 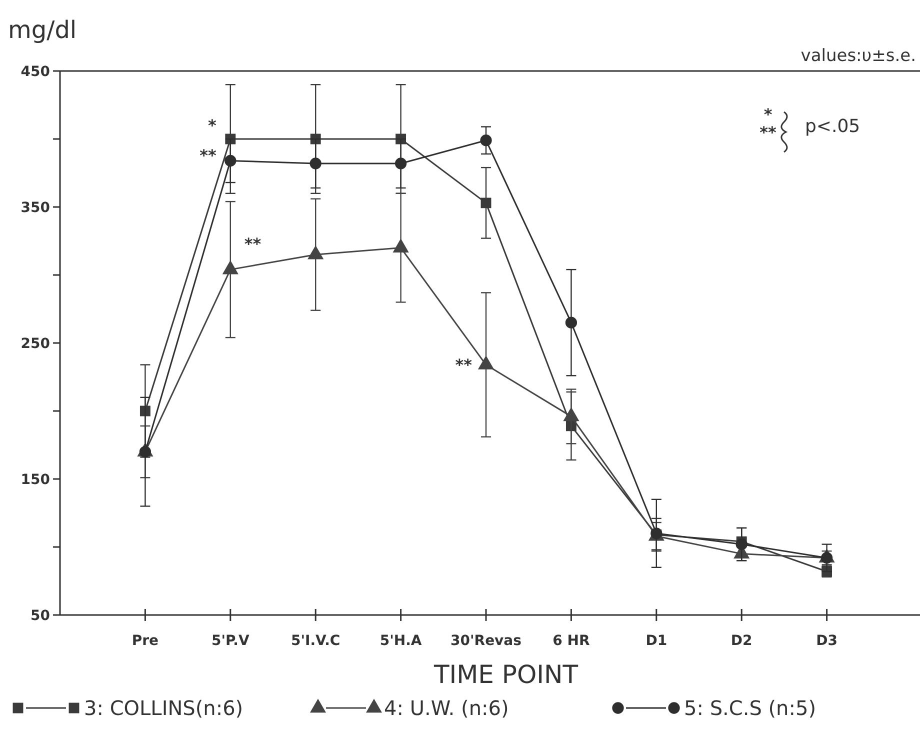 What do you see at coordinates (40, 616) in the screenshot?
I see `y-tick-label: 50` at bounding box center [40, 616].